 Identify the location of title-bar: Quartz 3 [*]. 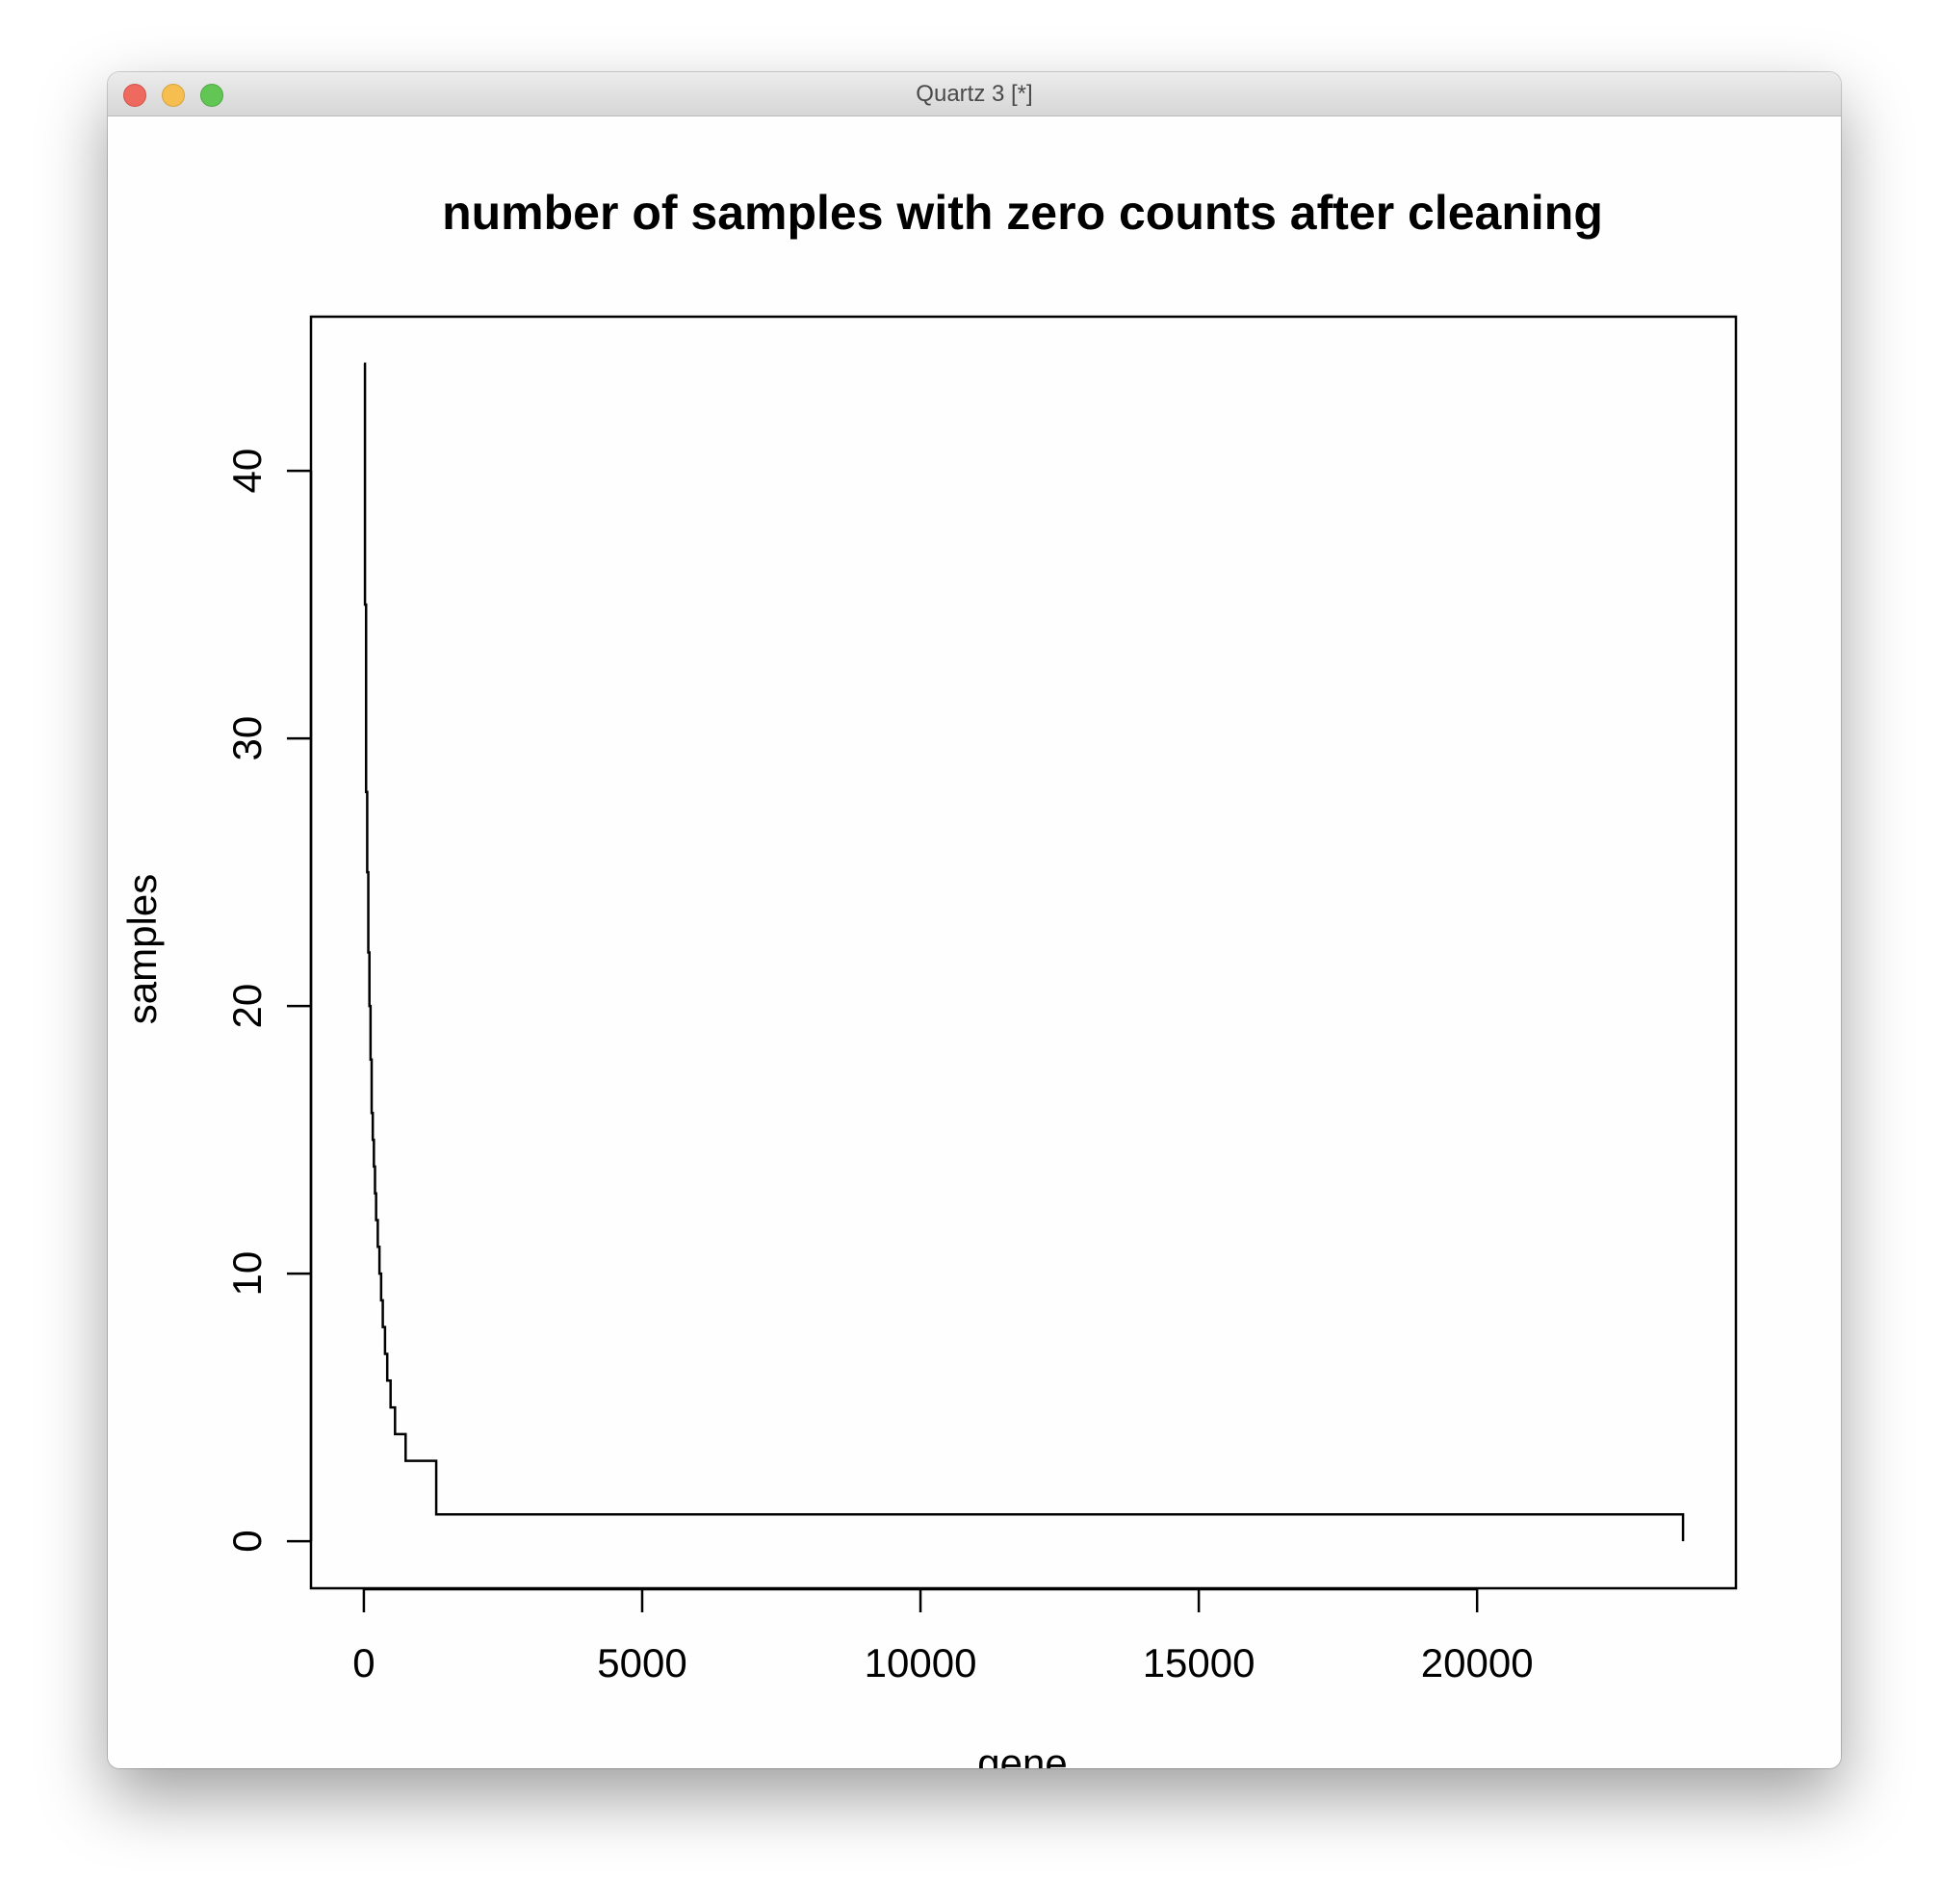
(974, 94).